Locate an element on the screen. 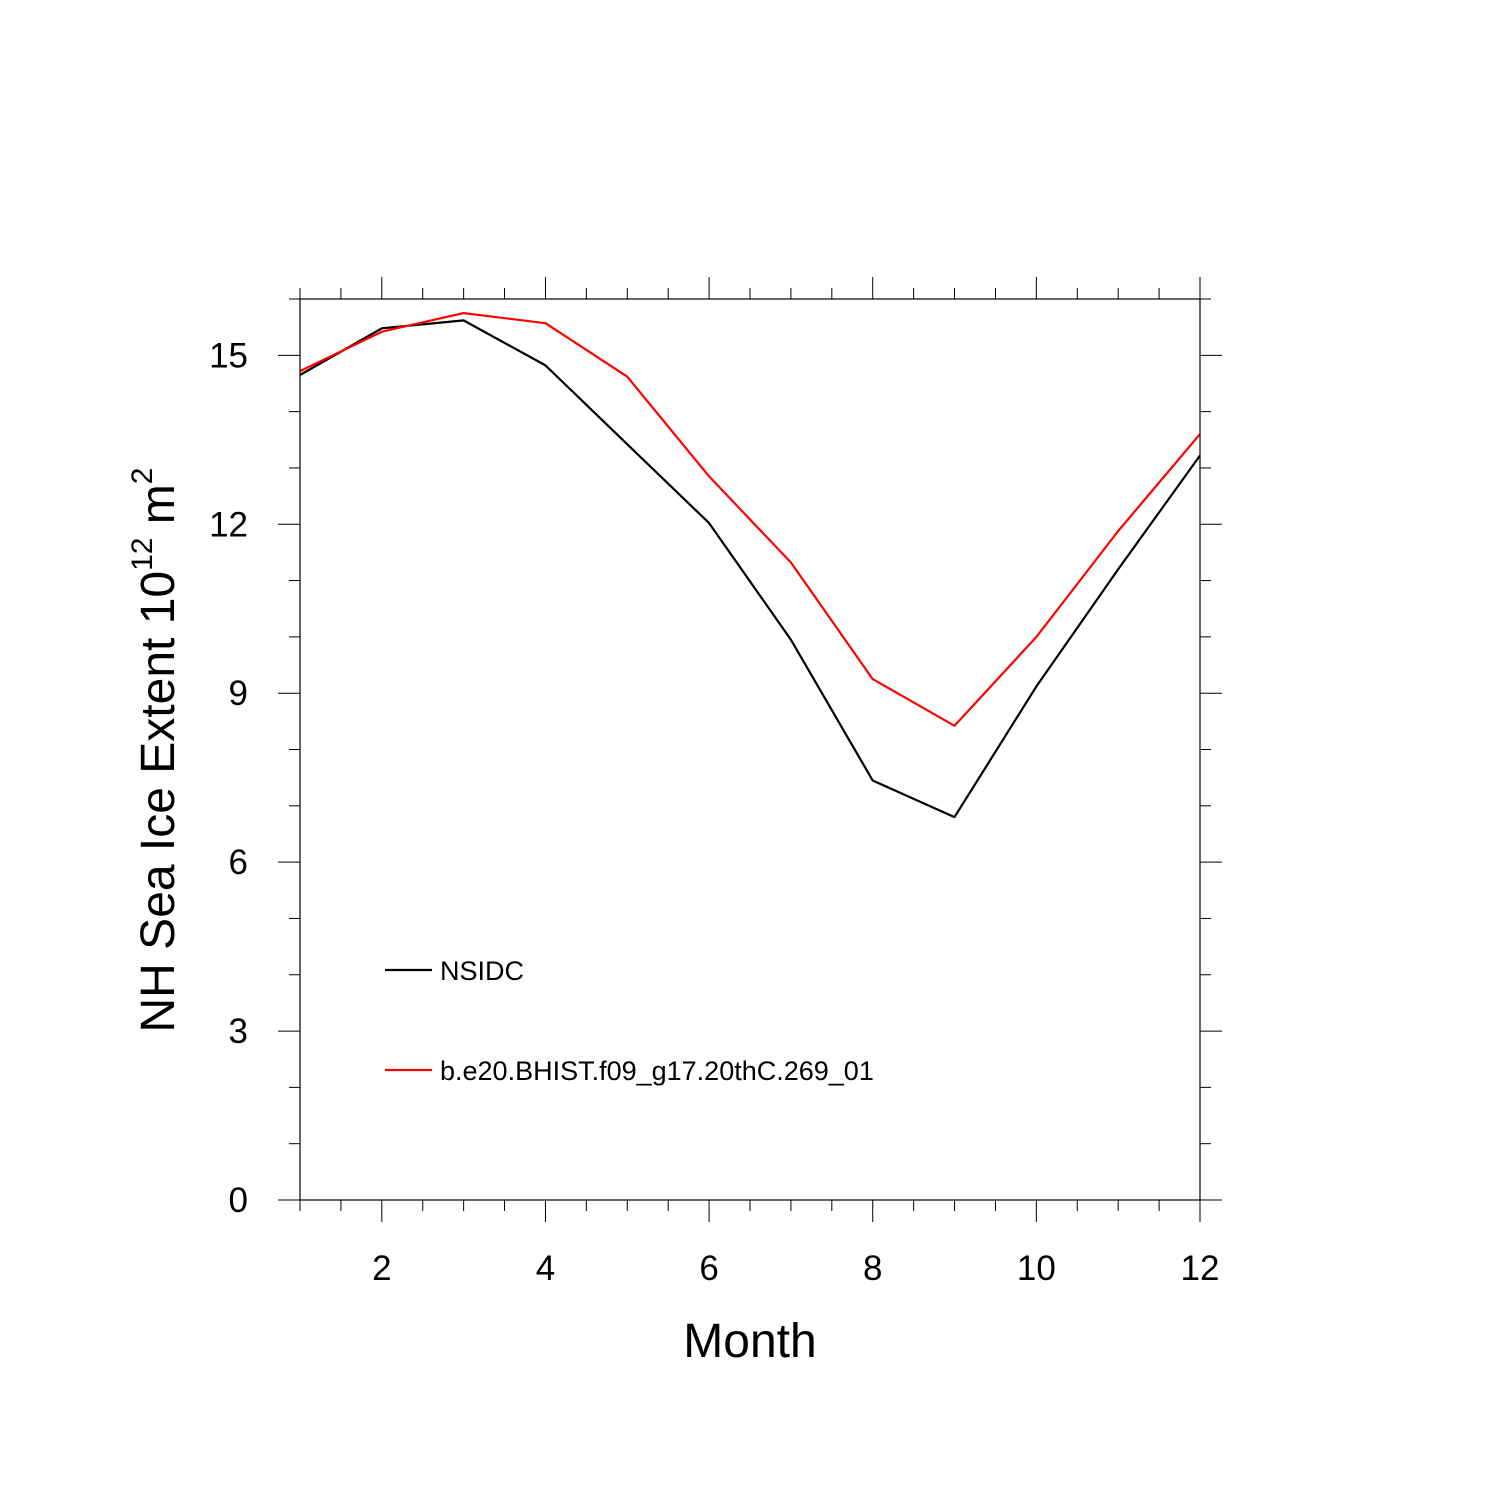  y-tick-label: 15 is located at coordinates (228, 355).